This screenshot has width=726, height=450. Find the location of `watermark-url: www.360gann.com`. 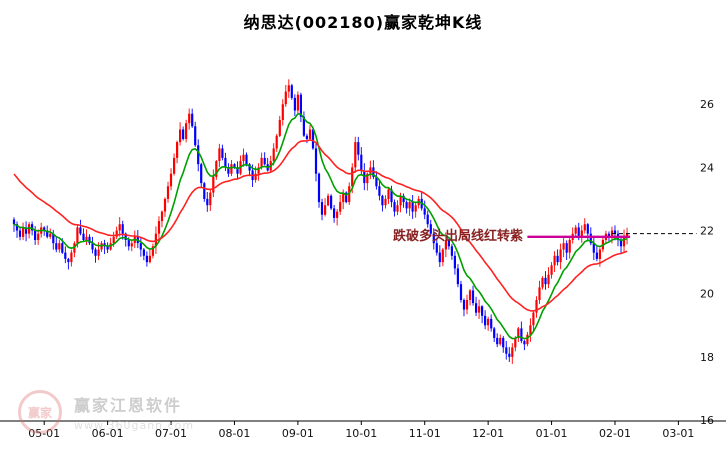

watermark-url: www.360gann.com is located at coordinates (134, 425).